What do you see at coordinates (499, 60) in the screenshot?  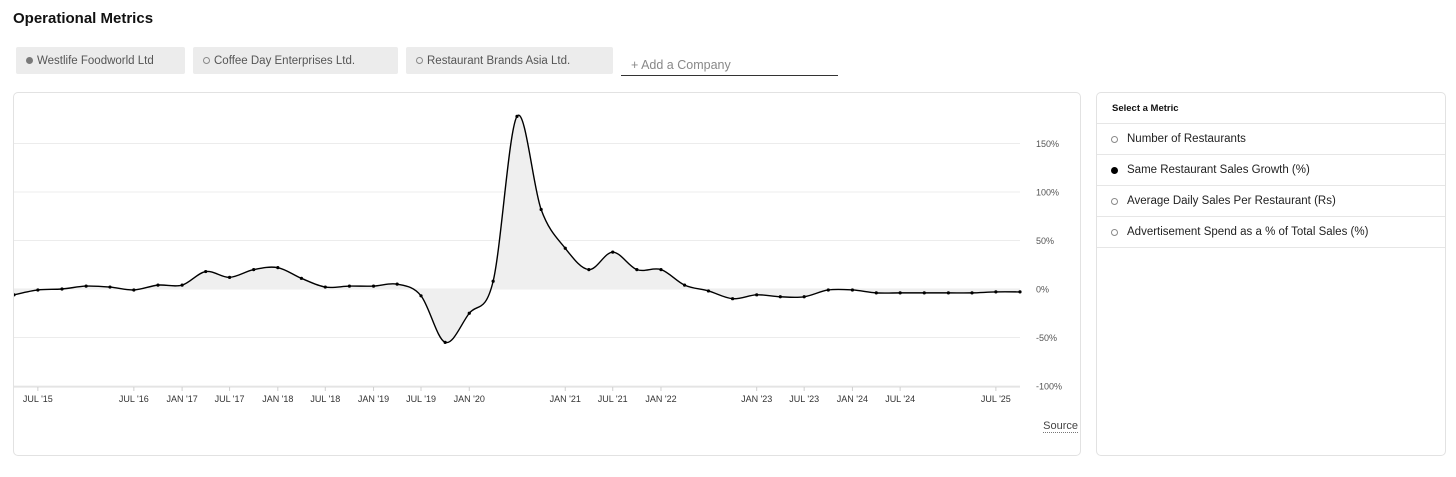 I see `company-chip-label: Restaurant Brands Asia Ltd.` at bounding box center [499, 60].